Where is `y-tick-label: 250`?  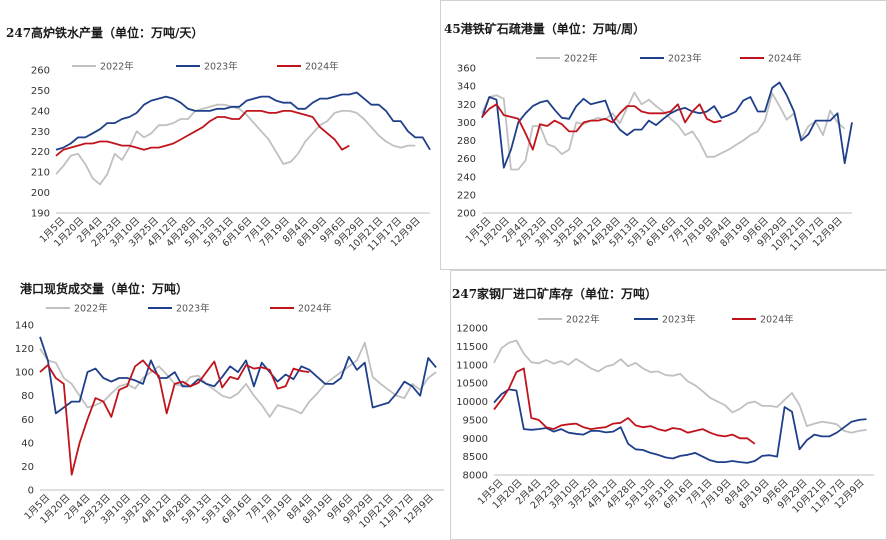 y-tick-label: 250 is located at coordinates (40, 91).